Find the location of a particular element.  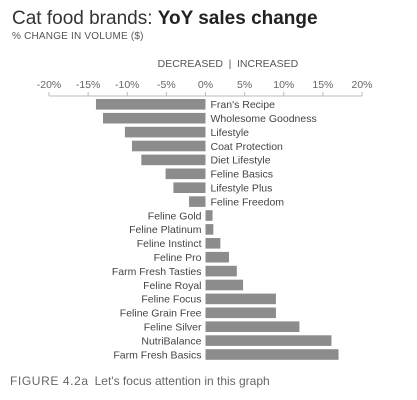

category-label: Feline Royal is located at coordinates (172, 286).